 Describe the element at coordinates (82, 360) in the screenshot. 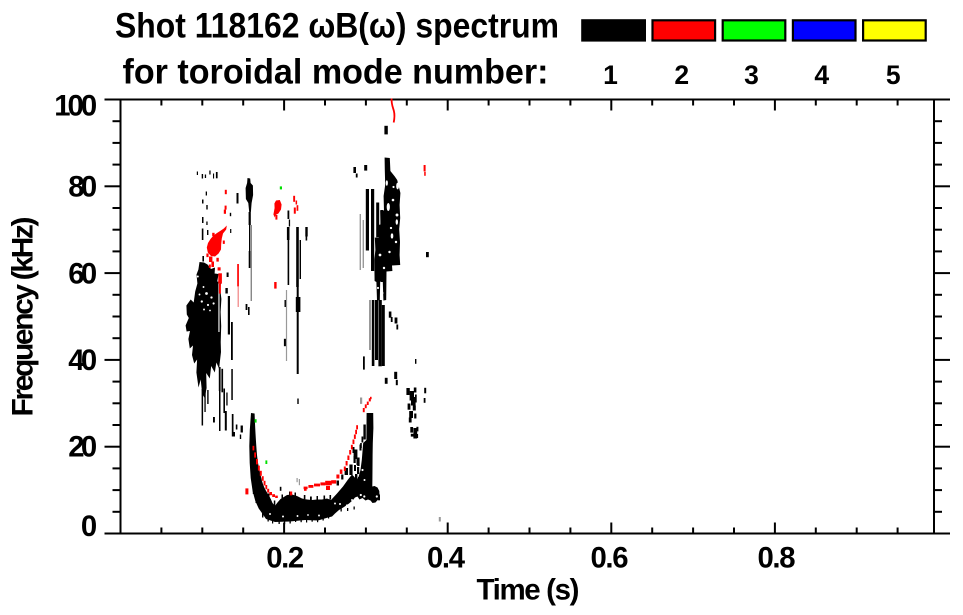

I see `svg-text: 40` at that location.